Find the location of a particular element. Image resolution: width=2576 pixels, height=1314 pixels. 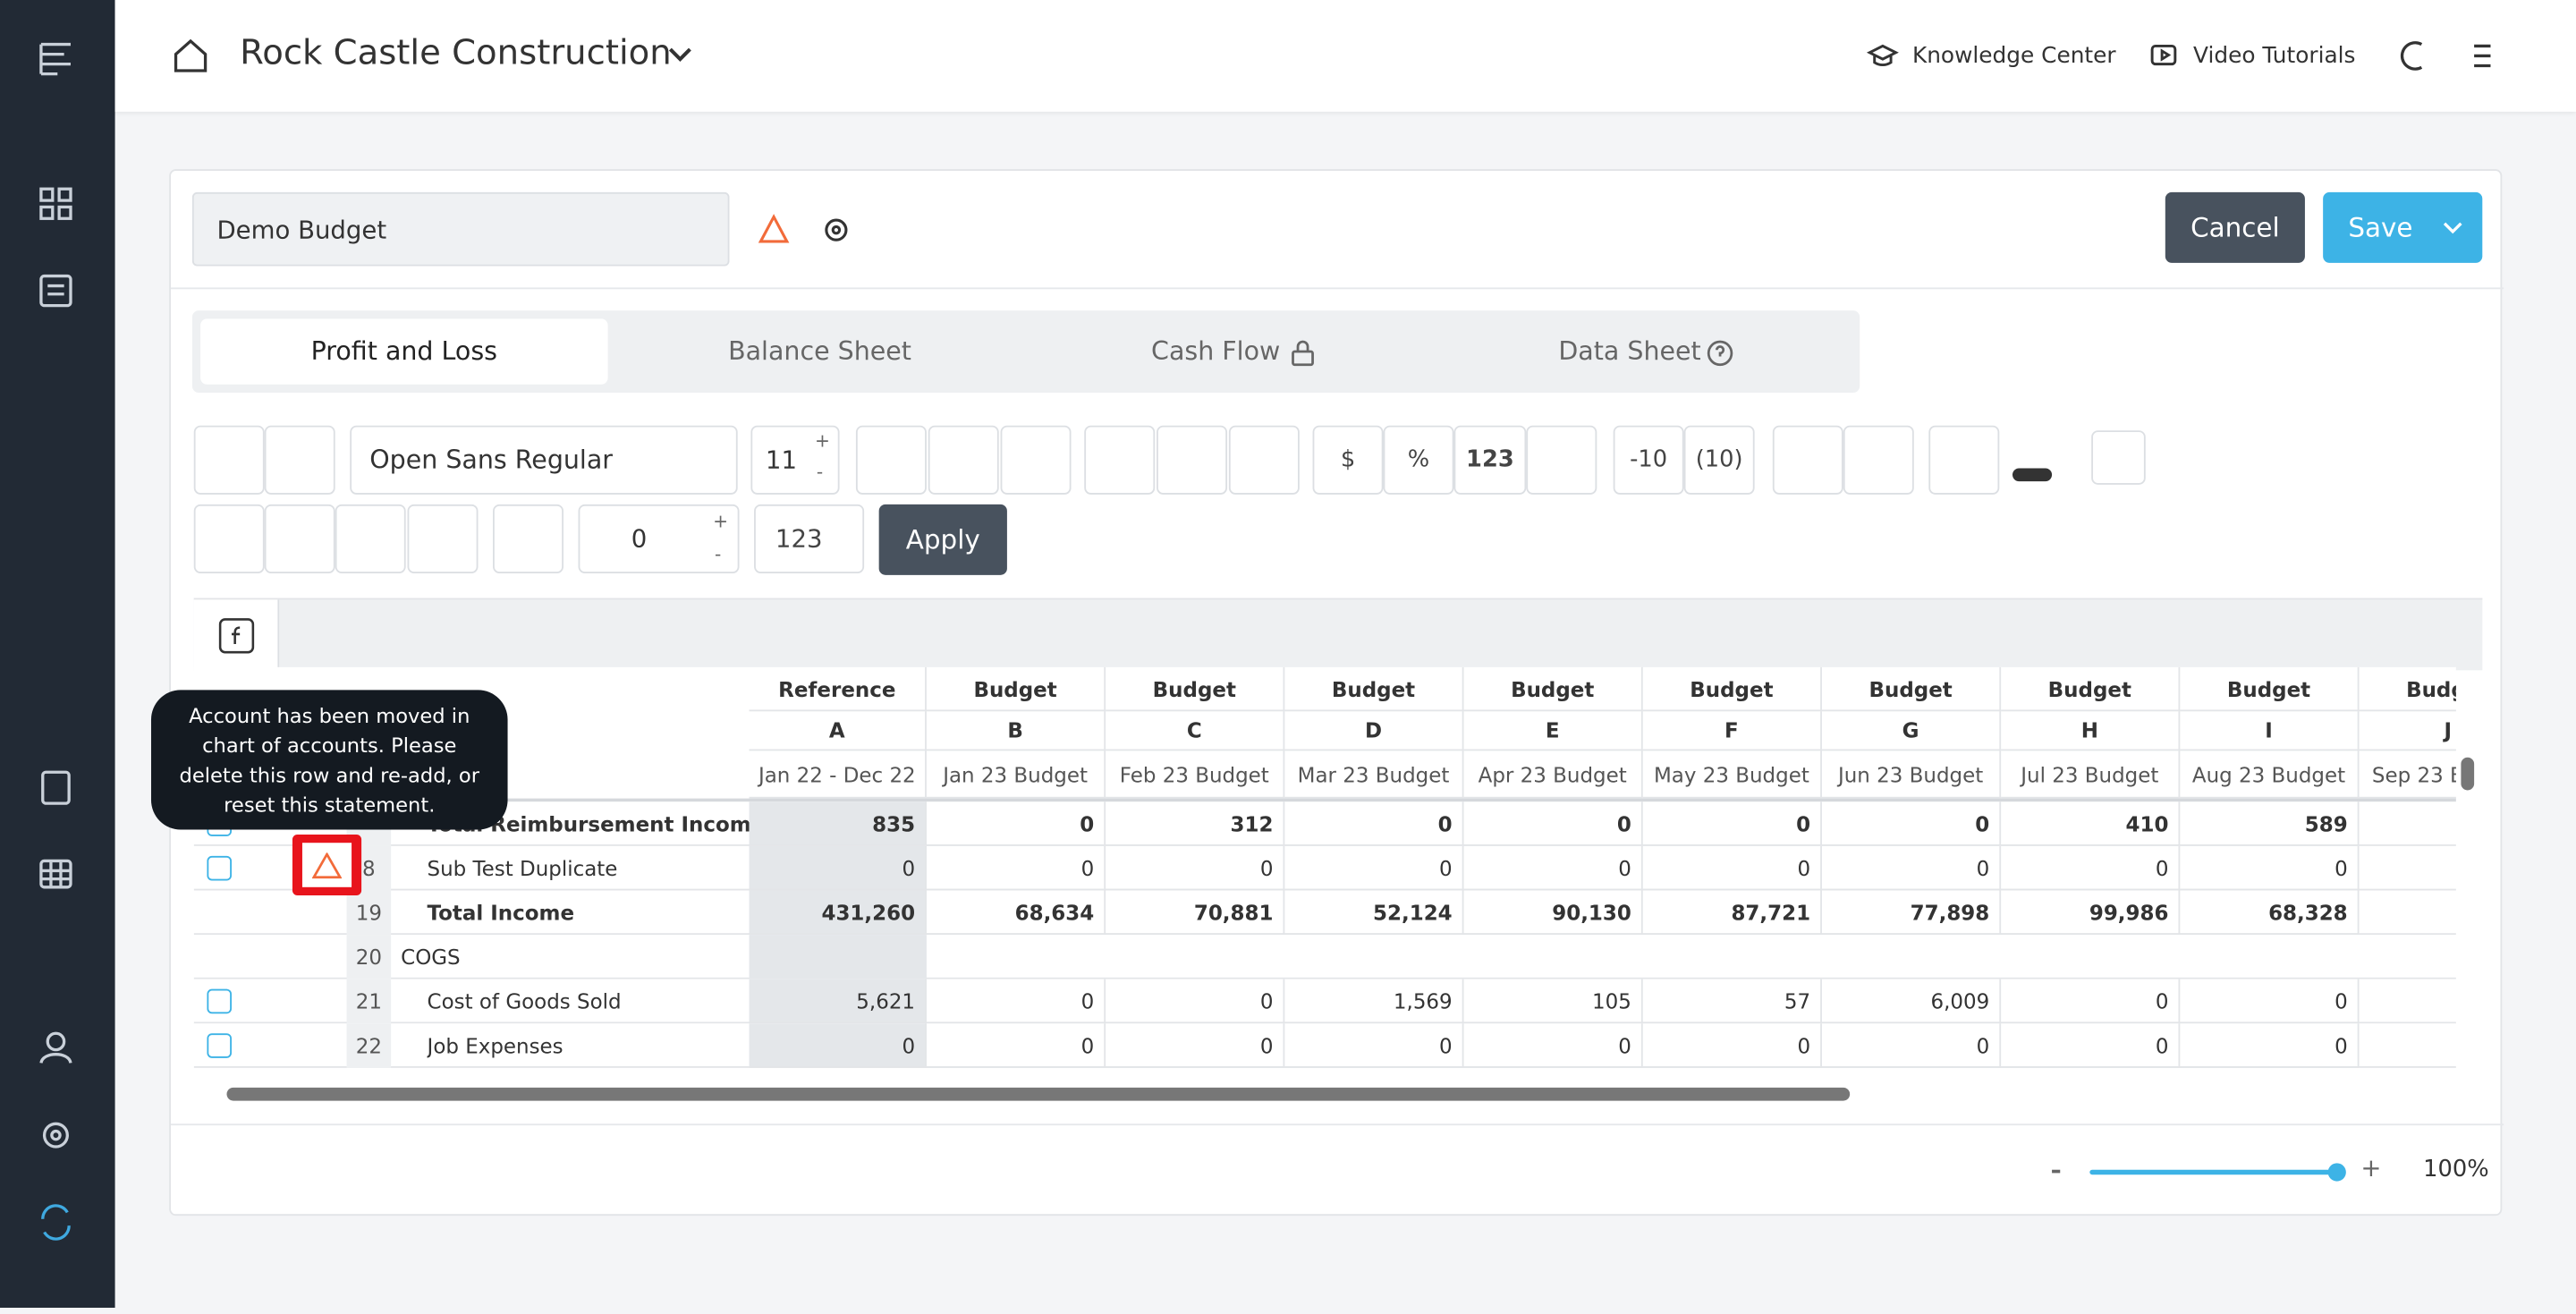

value-cell: 70,881 is located at coordinates (1195, 913).